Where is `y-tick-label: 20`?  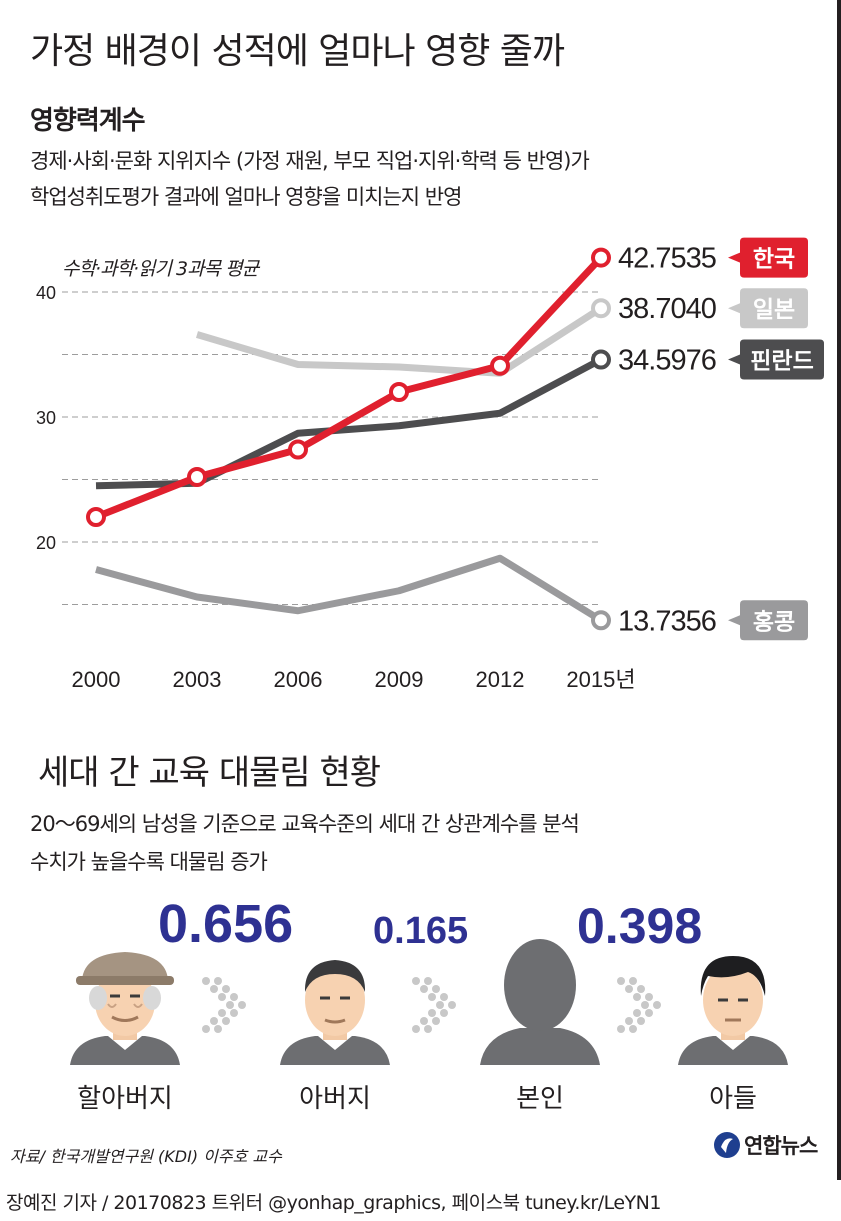 y-tick-label: 20 is located at coordinates (46, 543).